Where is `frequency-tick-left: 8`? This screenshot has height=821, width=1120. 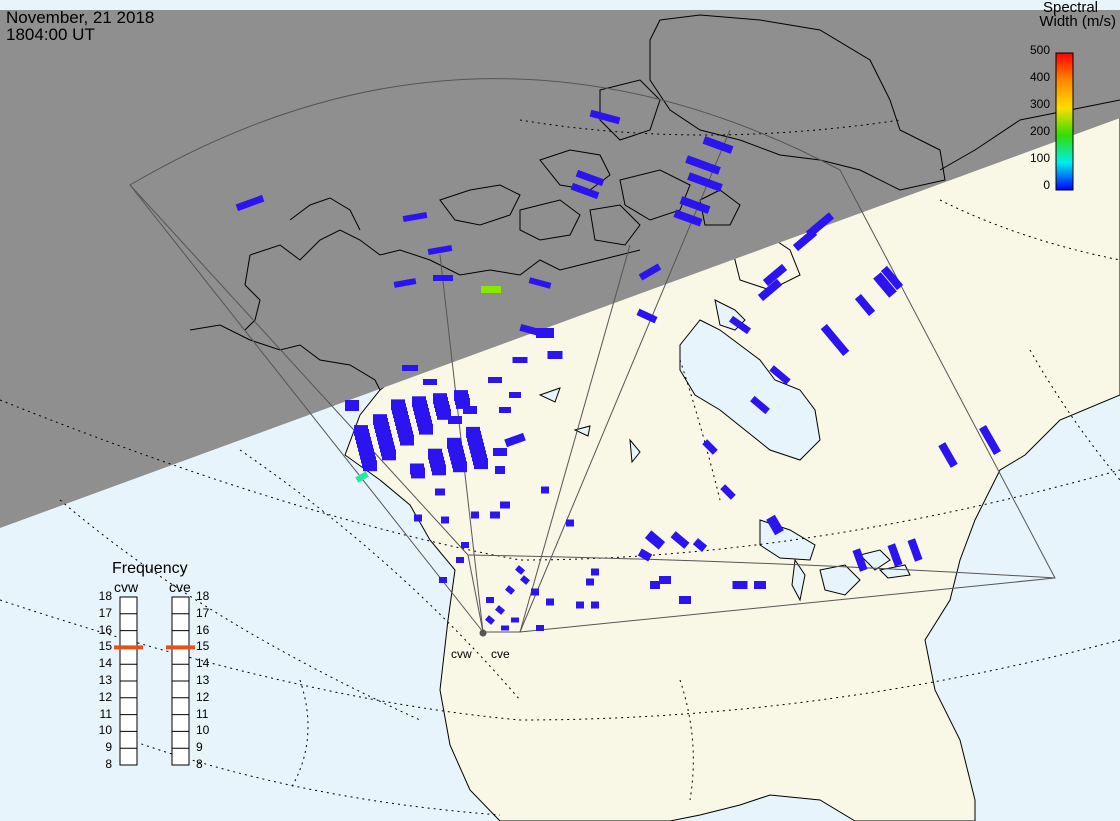
frequency-tick-left: 8 is located at coordinates (108, 764).